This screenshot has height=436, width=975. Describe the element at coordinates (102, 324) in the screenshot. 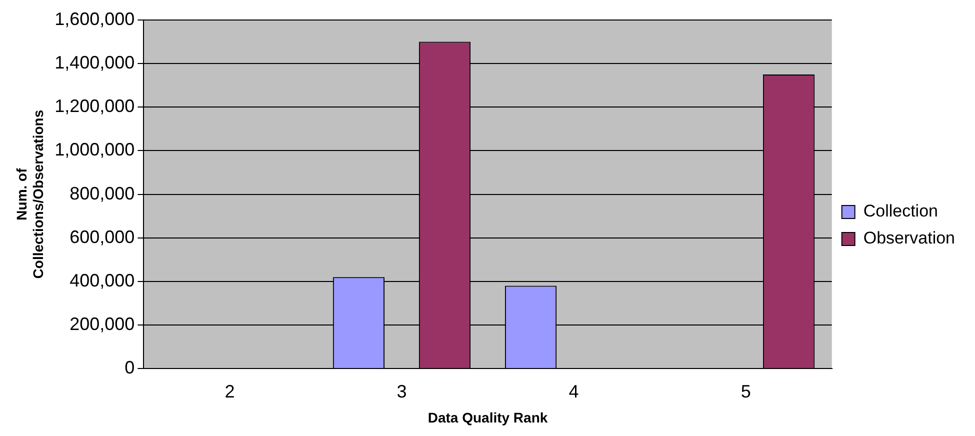

I see `y-tick-label: 200,000` at that location.